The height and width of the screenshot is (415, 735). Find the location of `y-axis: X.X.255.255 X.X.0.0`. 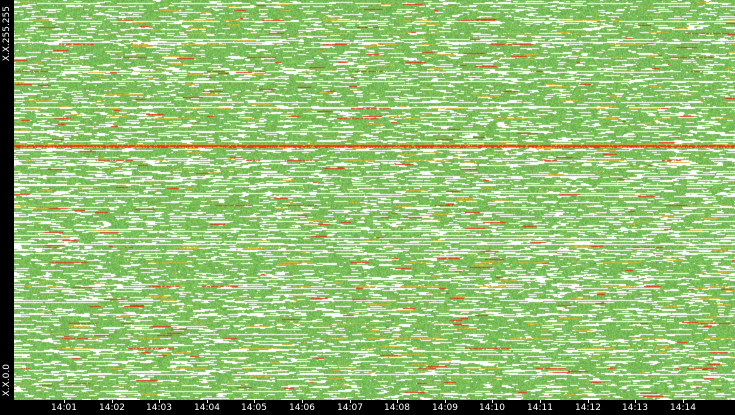

y-axis: X.X.255.255 X.X.0.0 is located at coordinates (7, 200).